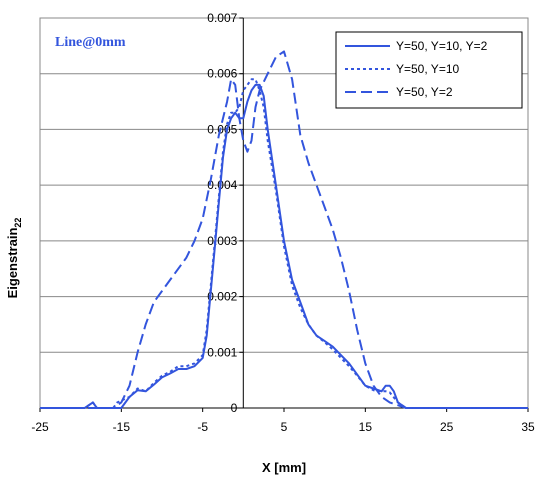  Describe the element at coordinates (222, 18) in the screenshot. I see `y-tick-label: 0.007` at that location.